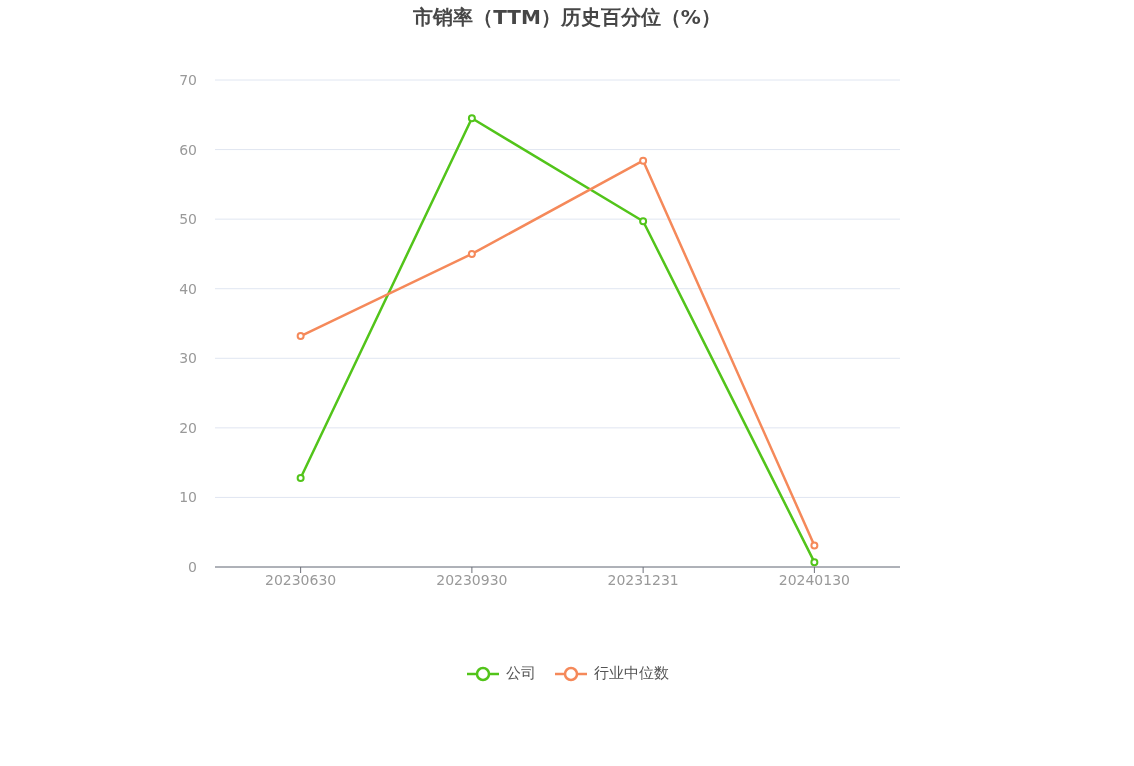 The width and height of the screenshot is (1134, 766). I want to click on x-tick-label: 20230930, so click(472, 579).